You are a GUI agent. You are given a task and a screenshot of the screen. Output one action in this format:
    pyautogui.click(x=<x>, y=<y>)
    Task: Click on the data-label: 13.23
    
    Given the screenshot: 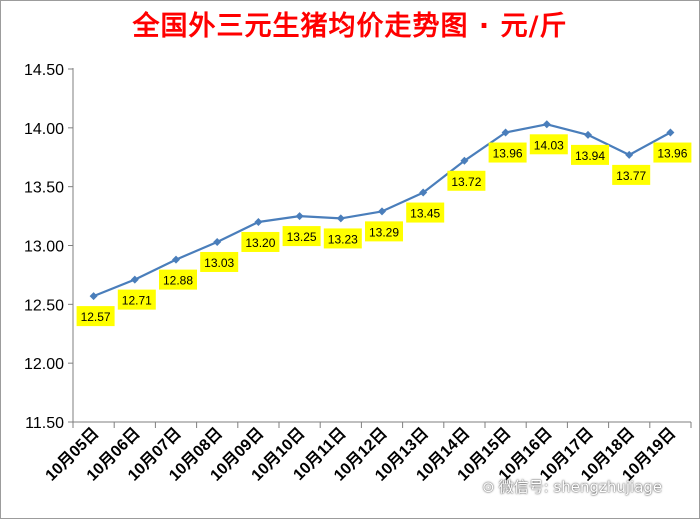 What is the action you would take?
    pyautogui.click(x=343, y=239)
    